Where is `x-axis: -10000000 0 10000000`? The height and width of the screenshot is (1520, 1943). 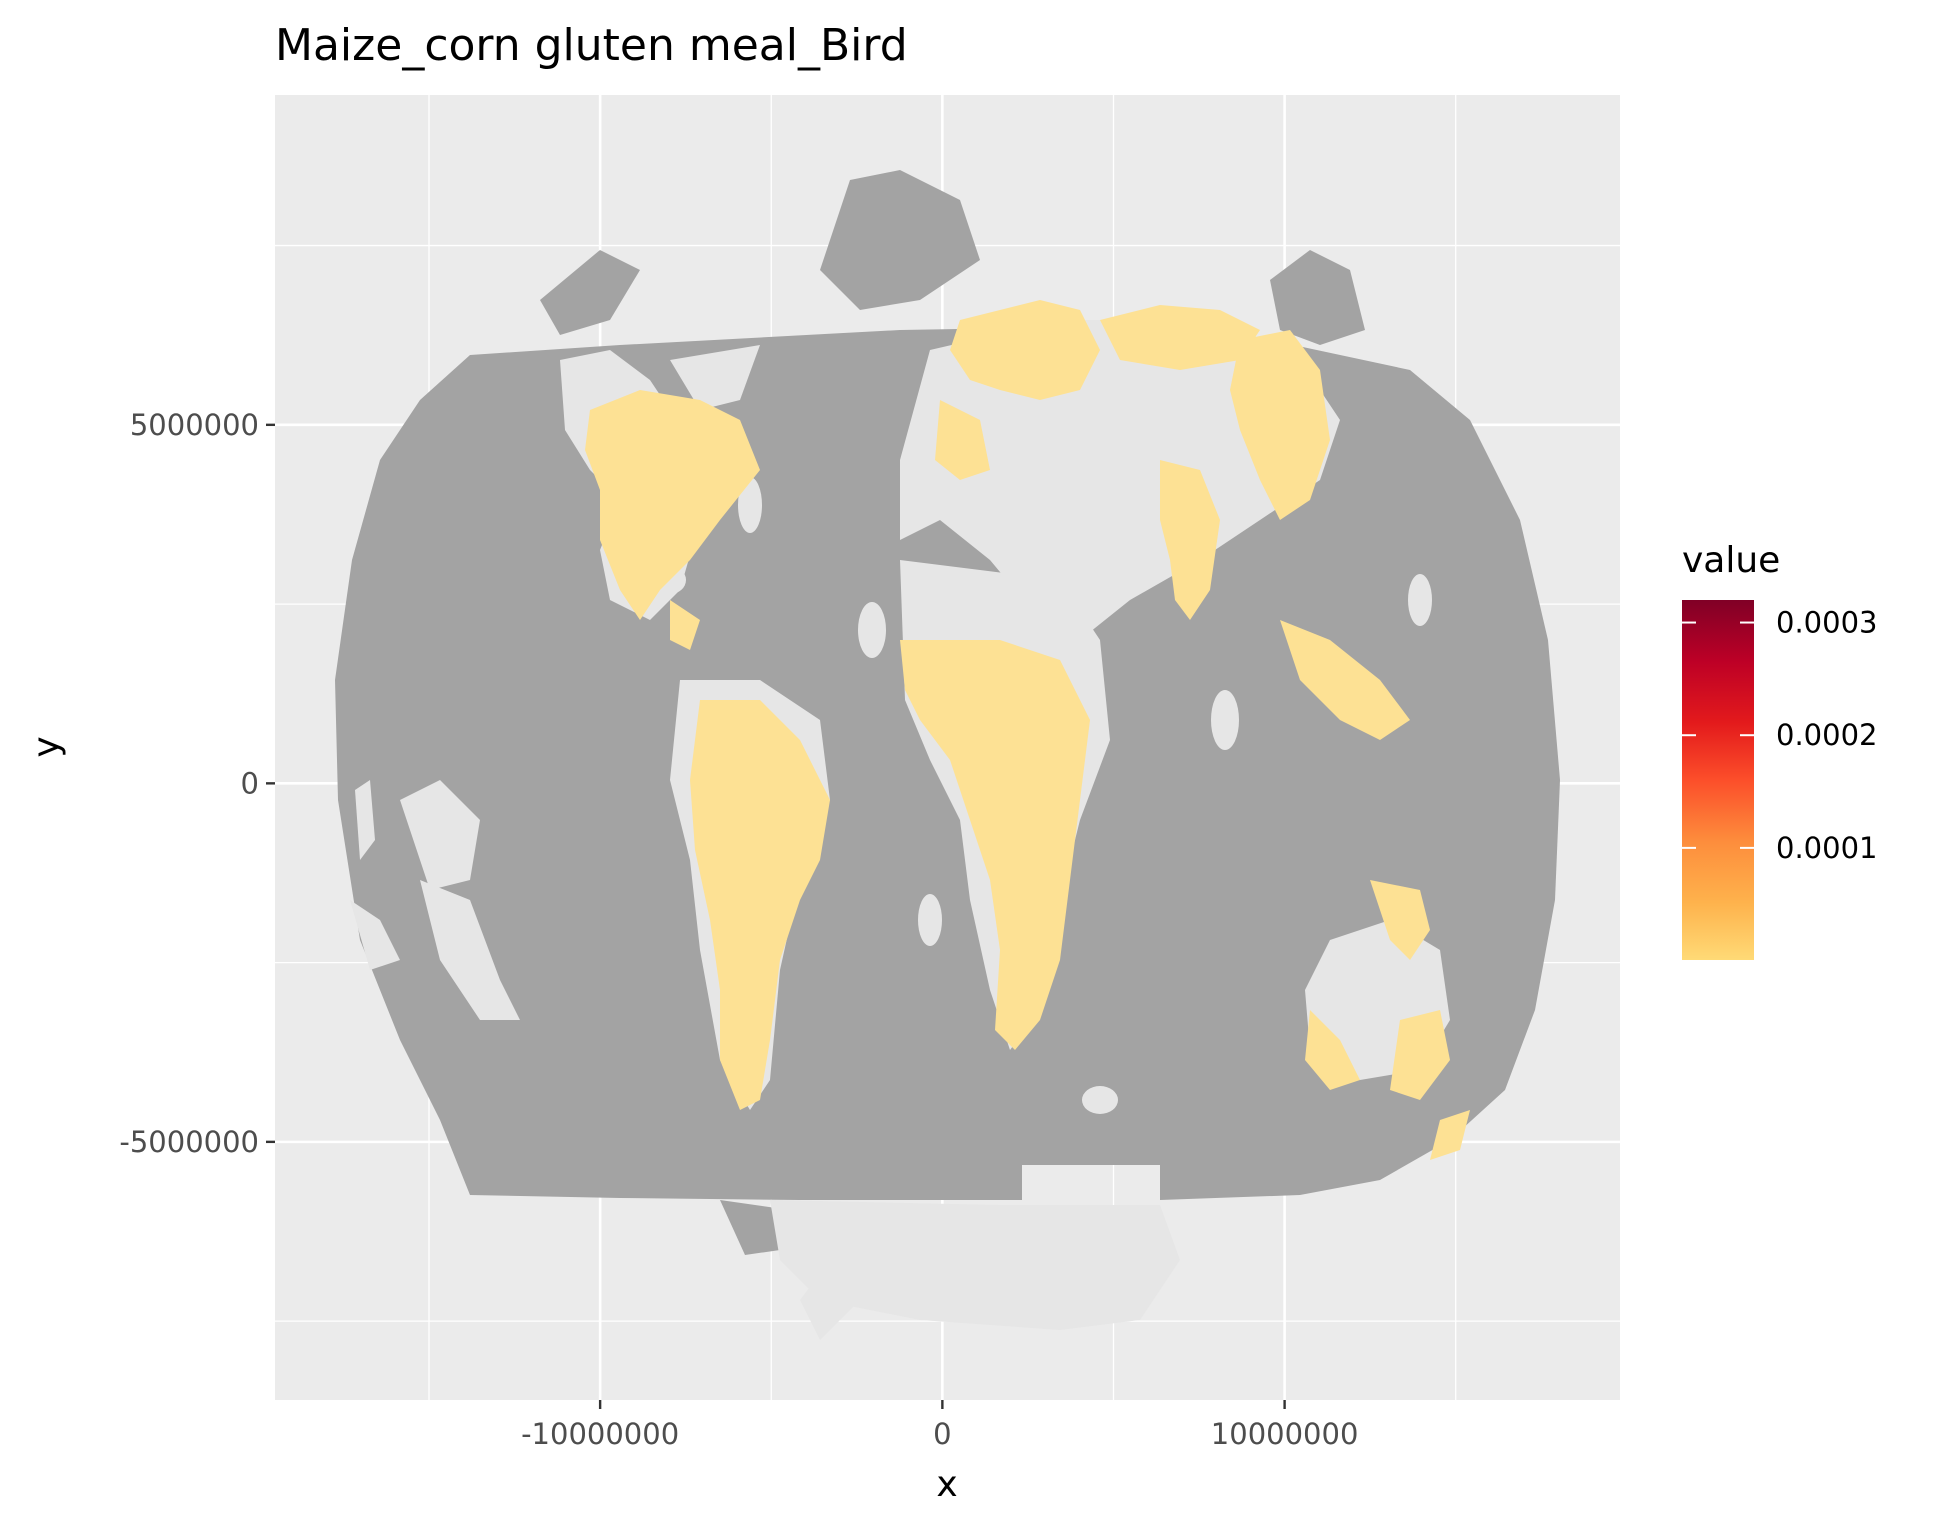
x-axis: -10000000 0 10000000 is located at coordinates (939, 1425).